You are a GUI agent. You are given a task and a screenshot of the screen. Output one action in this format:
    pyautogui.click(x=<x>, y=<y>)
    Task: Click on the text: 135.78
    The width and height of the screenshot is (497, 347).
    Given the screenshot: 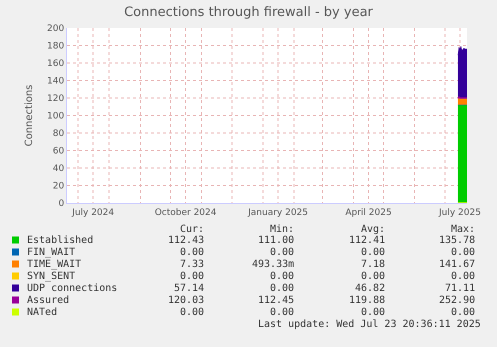 What is the action you would take?
    pyautogui.click(x=457, y=240)
    